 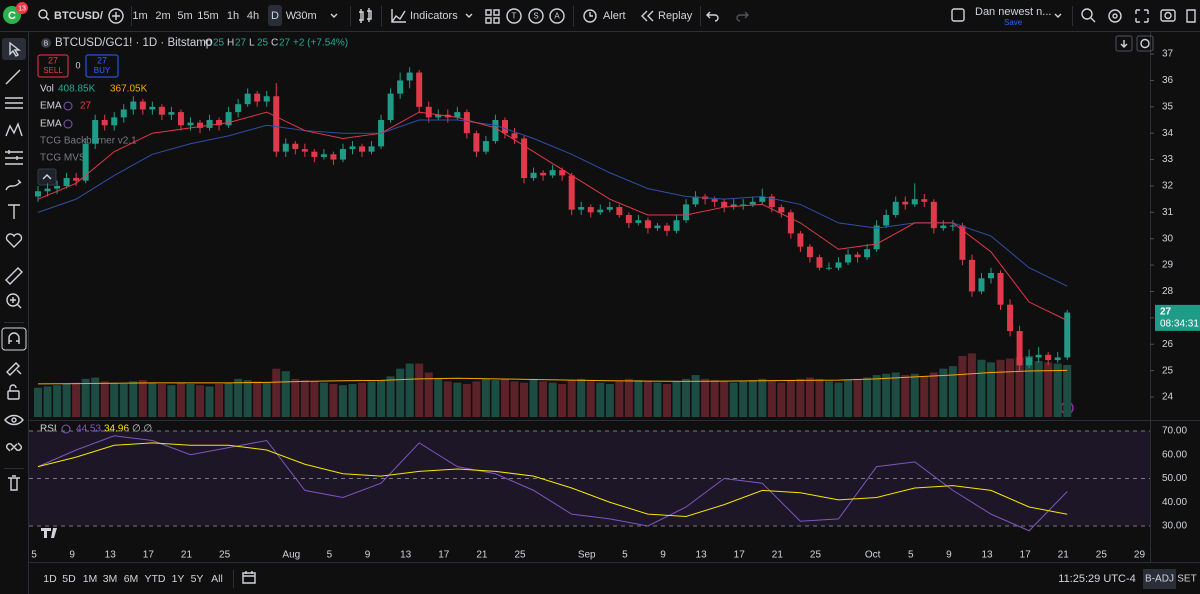 What do you see at coordinates (1142, 16) in the screenshot?
I see `fullscreen-icon` at bounding box center [1142, 16].